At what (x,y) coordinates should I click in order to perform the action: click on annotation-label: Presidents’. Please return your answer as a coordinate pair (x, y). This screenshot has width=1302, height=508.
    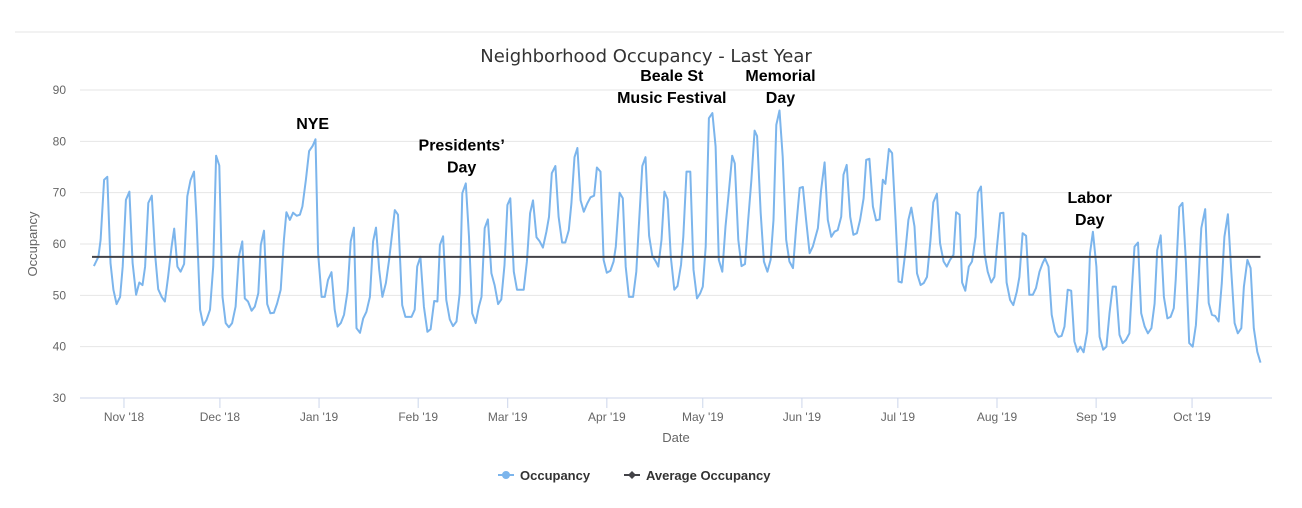
    Looking at the image, I should click on (462, 146).